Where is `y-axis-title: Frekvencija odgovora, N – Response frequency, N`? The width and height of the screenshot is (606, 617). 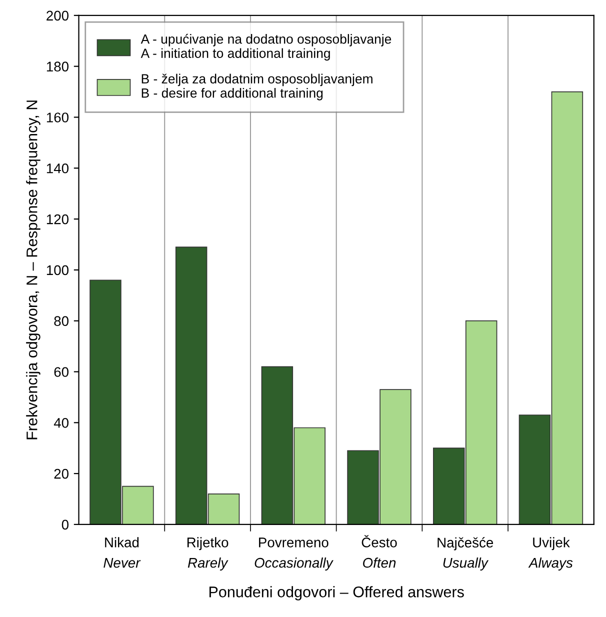
y-axis-title: Frekvencija odgovora, N – Response frequency, N is located at coordinates (33, 270).